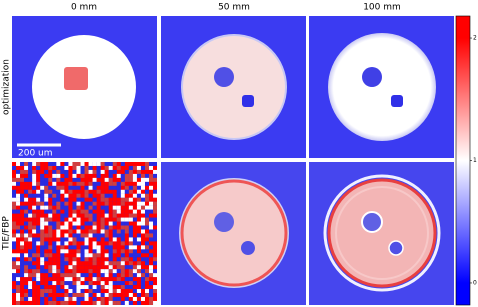  I want to click on row-title: optimization, so click(7, 87).